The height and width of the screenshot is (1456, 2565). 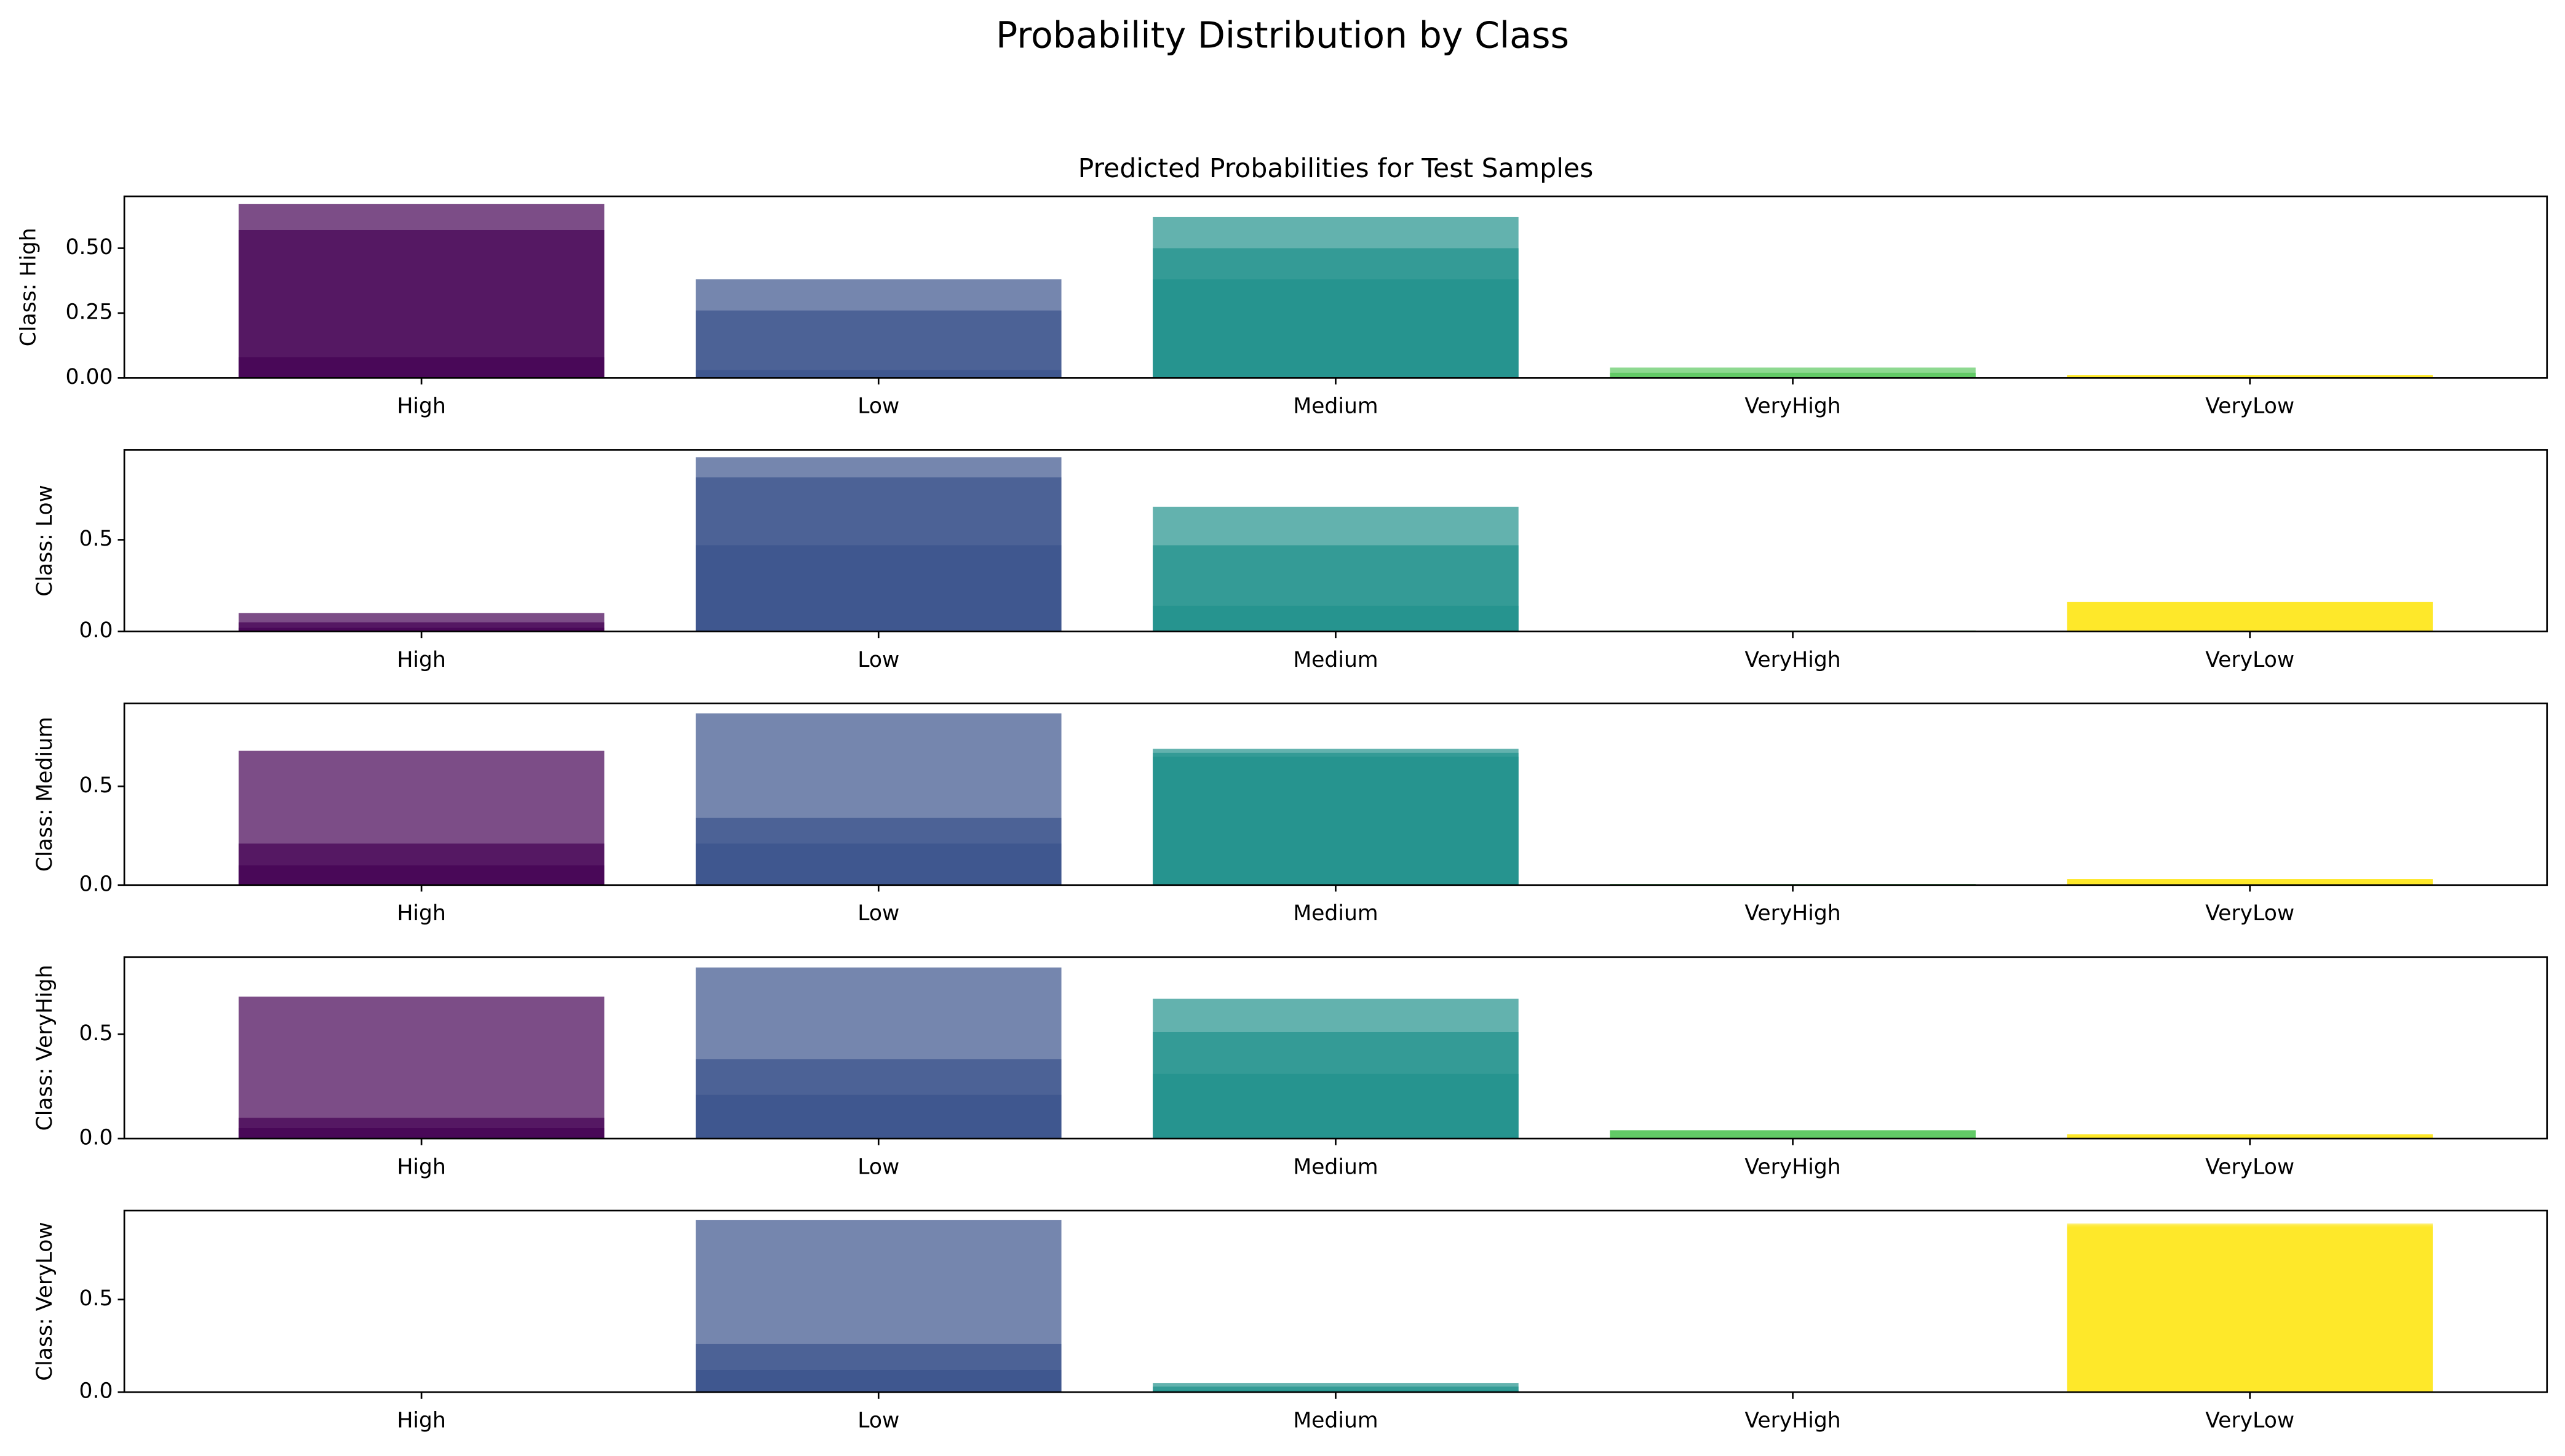 I want to click on y-axis-label: Class: VeryHigh, so click(x=45, y=1048).